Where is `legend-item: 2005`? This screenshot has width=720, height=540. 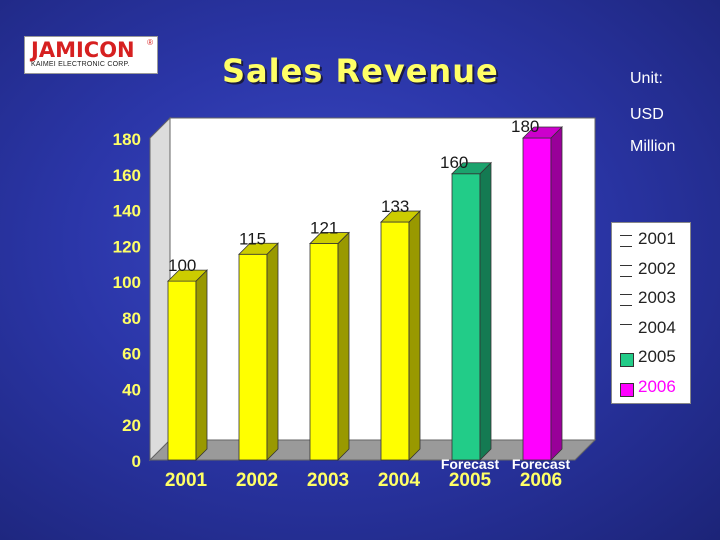 legend-item: 2005 is located at coordinates (655, 359).